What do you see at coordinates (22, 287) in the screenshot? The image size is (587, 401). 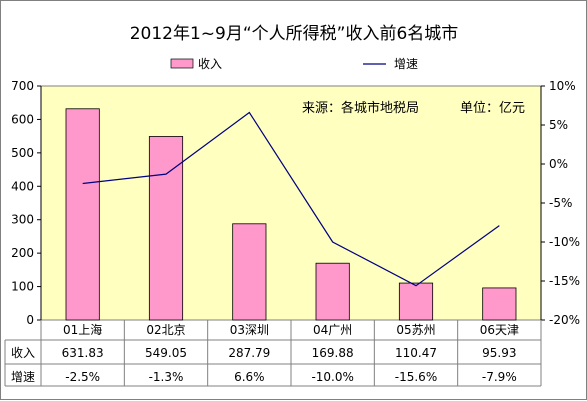 I see `y-left-tick-label: 100` at bounding box center [22, 287].